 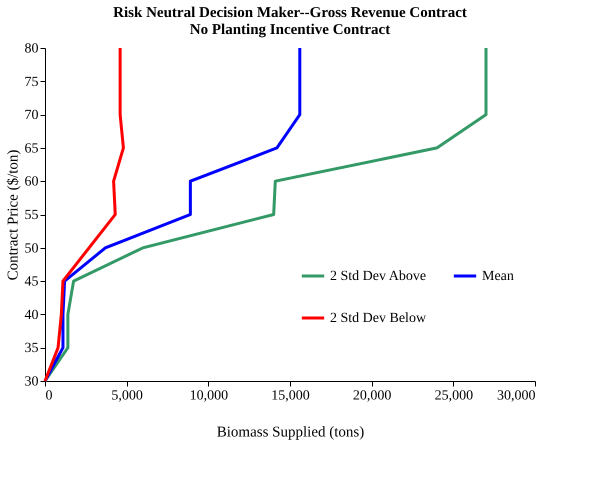 What do you see at coordinates (31, 282) in the screenshot?
I see `y-tick-label: 45` at bounding box center [31, 282].